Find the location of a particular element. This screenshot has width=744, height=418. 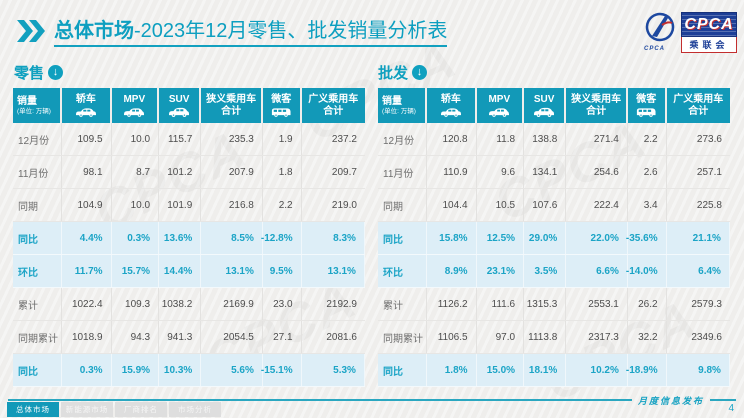

table-row: 12月份 109.5 10.0 115.7 235.3 1.9 237.2 is located at coordinates (189, 139).